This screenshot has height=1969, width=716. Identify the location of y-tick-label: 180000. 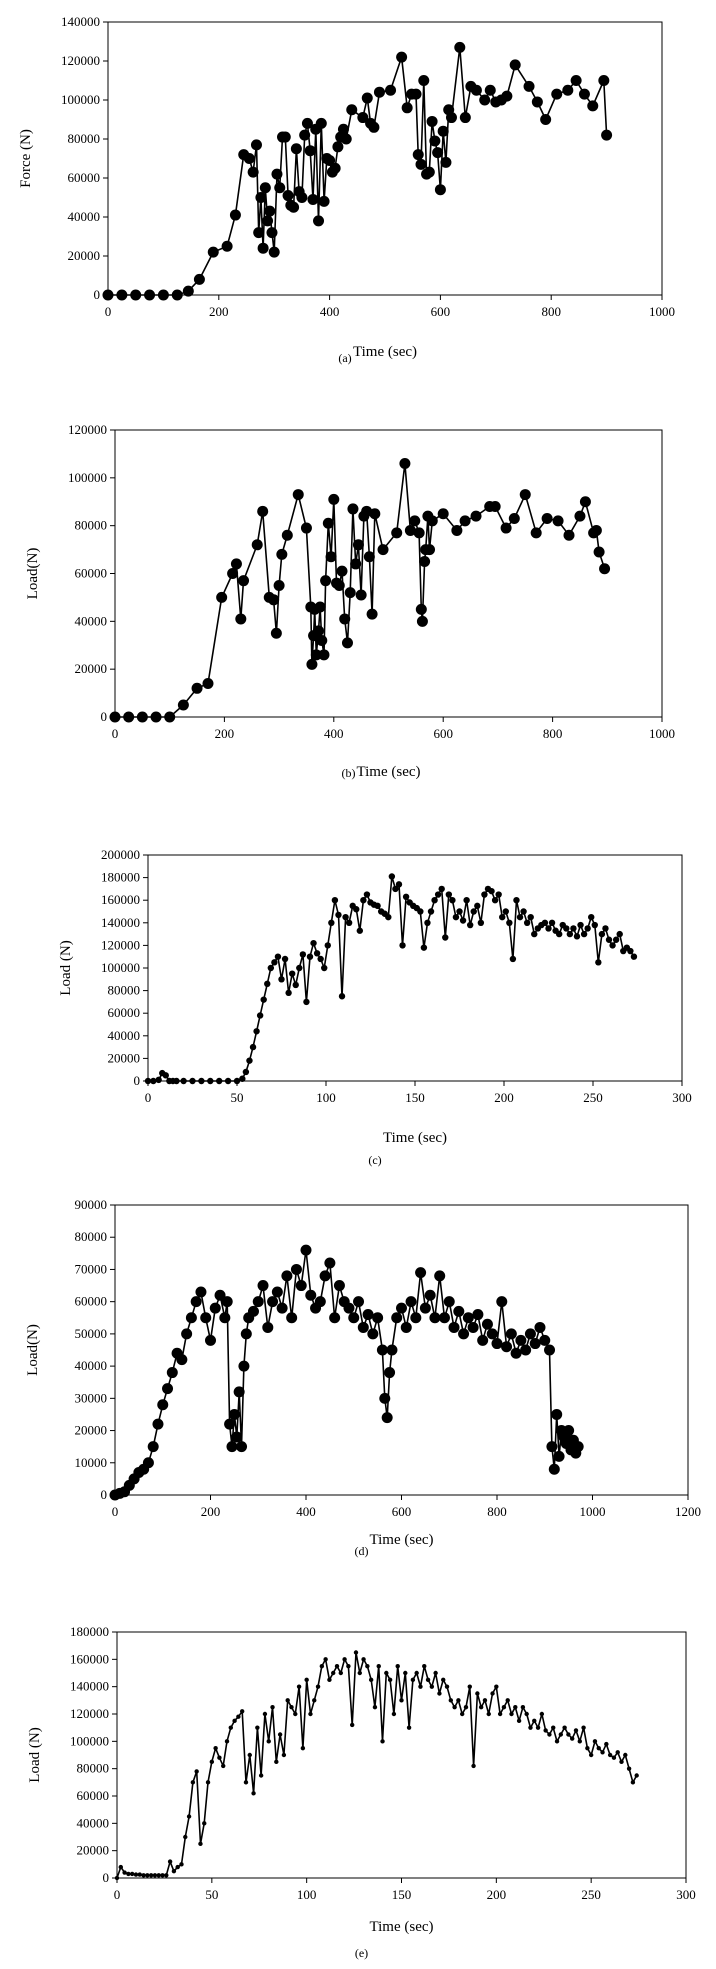
(120, 877).